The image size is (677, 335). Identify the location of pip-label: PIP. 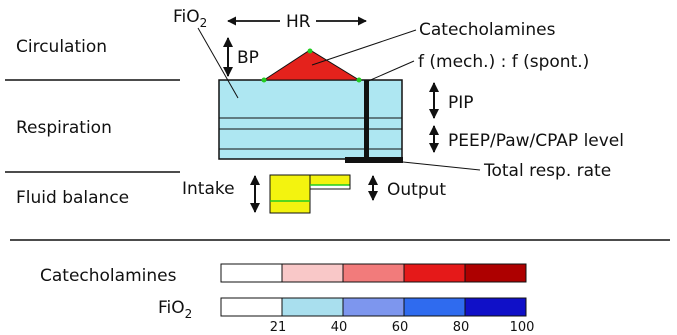
(461, 103).